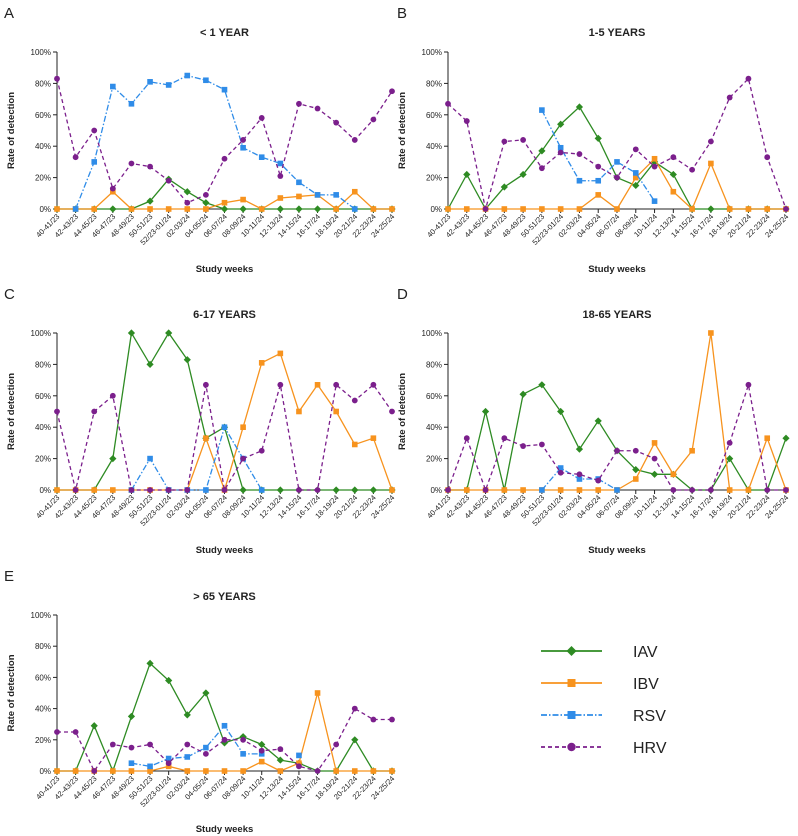  I want to click on panel-letter: E, so click(9, 576).